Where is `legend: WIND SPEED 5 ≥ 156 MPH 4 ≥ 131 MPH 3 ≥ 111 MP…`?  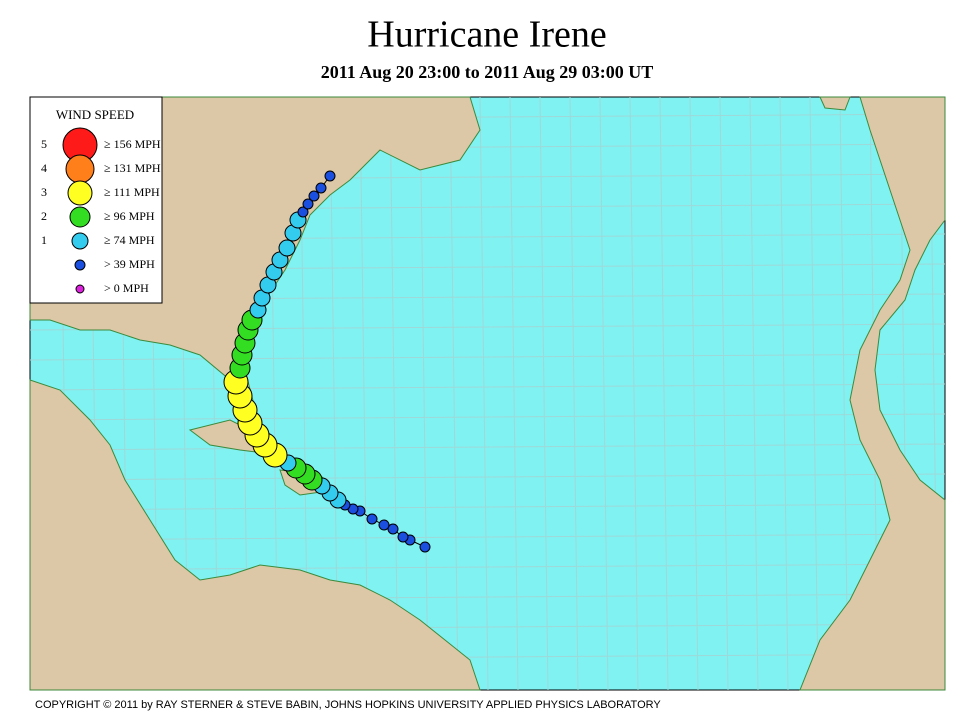
legend: WIND SPEED 5 ≥ 156 MPH 4 ≥ 131 MPH 3 ≥ 111 MP… is located at coordinates (96, 200).